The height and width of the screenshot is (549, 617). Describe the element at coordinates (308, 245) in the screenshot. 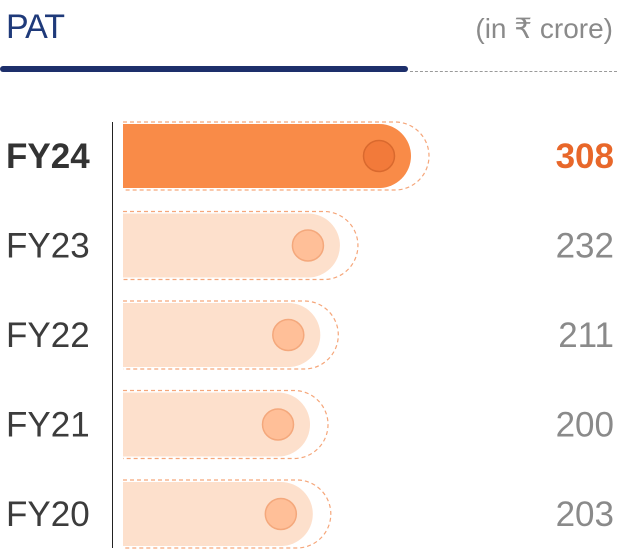

I see `bar-knob-fy23` at that location.